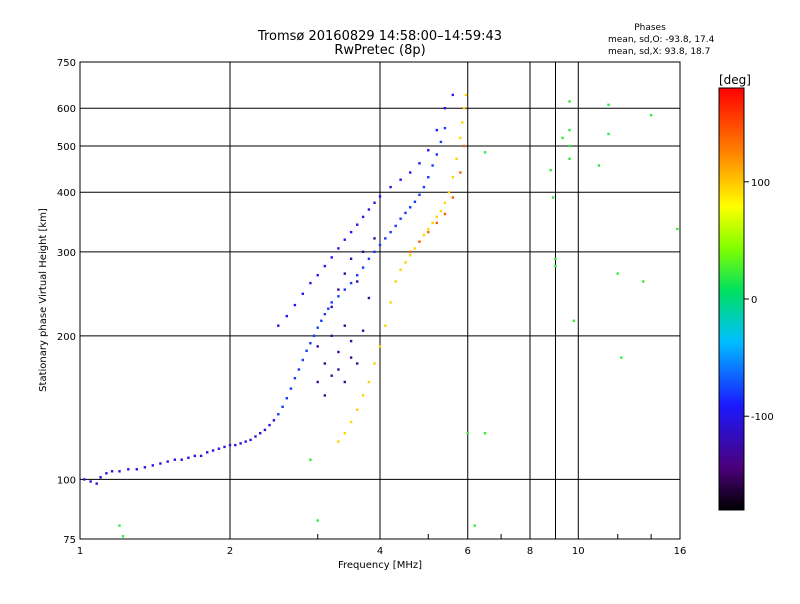 The height and width of the screenshot is (604, 800). I want to click on y-tick-label: 75, so click(69, 540).